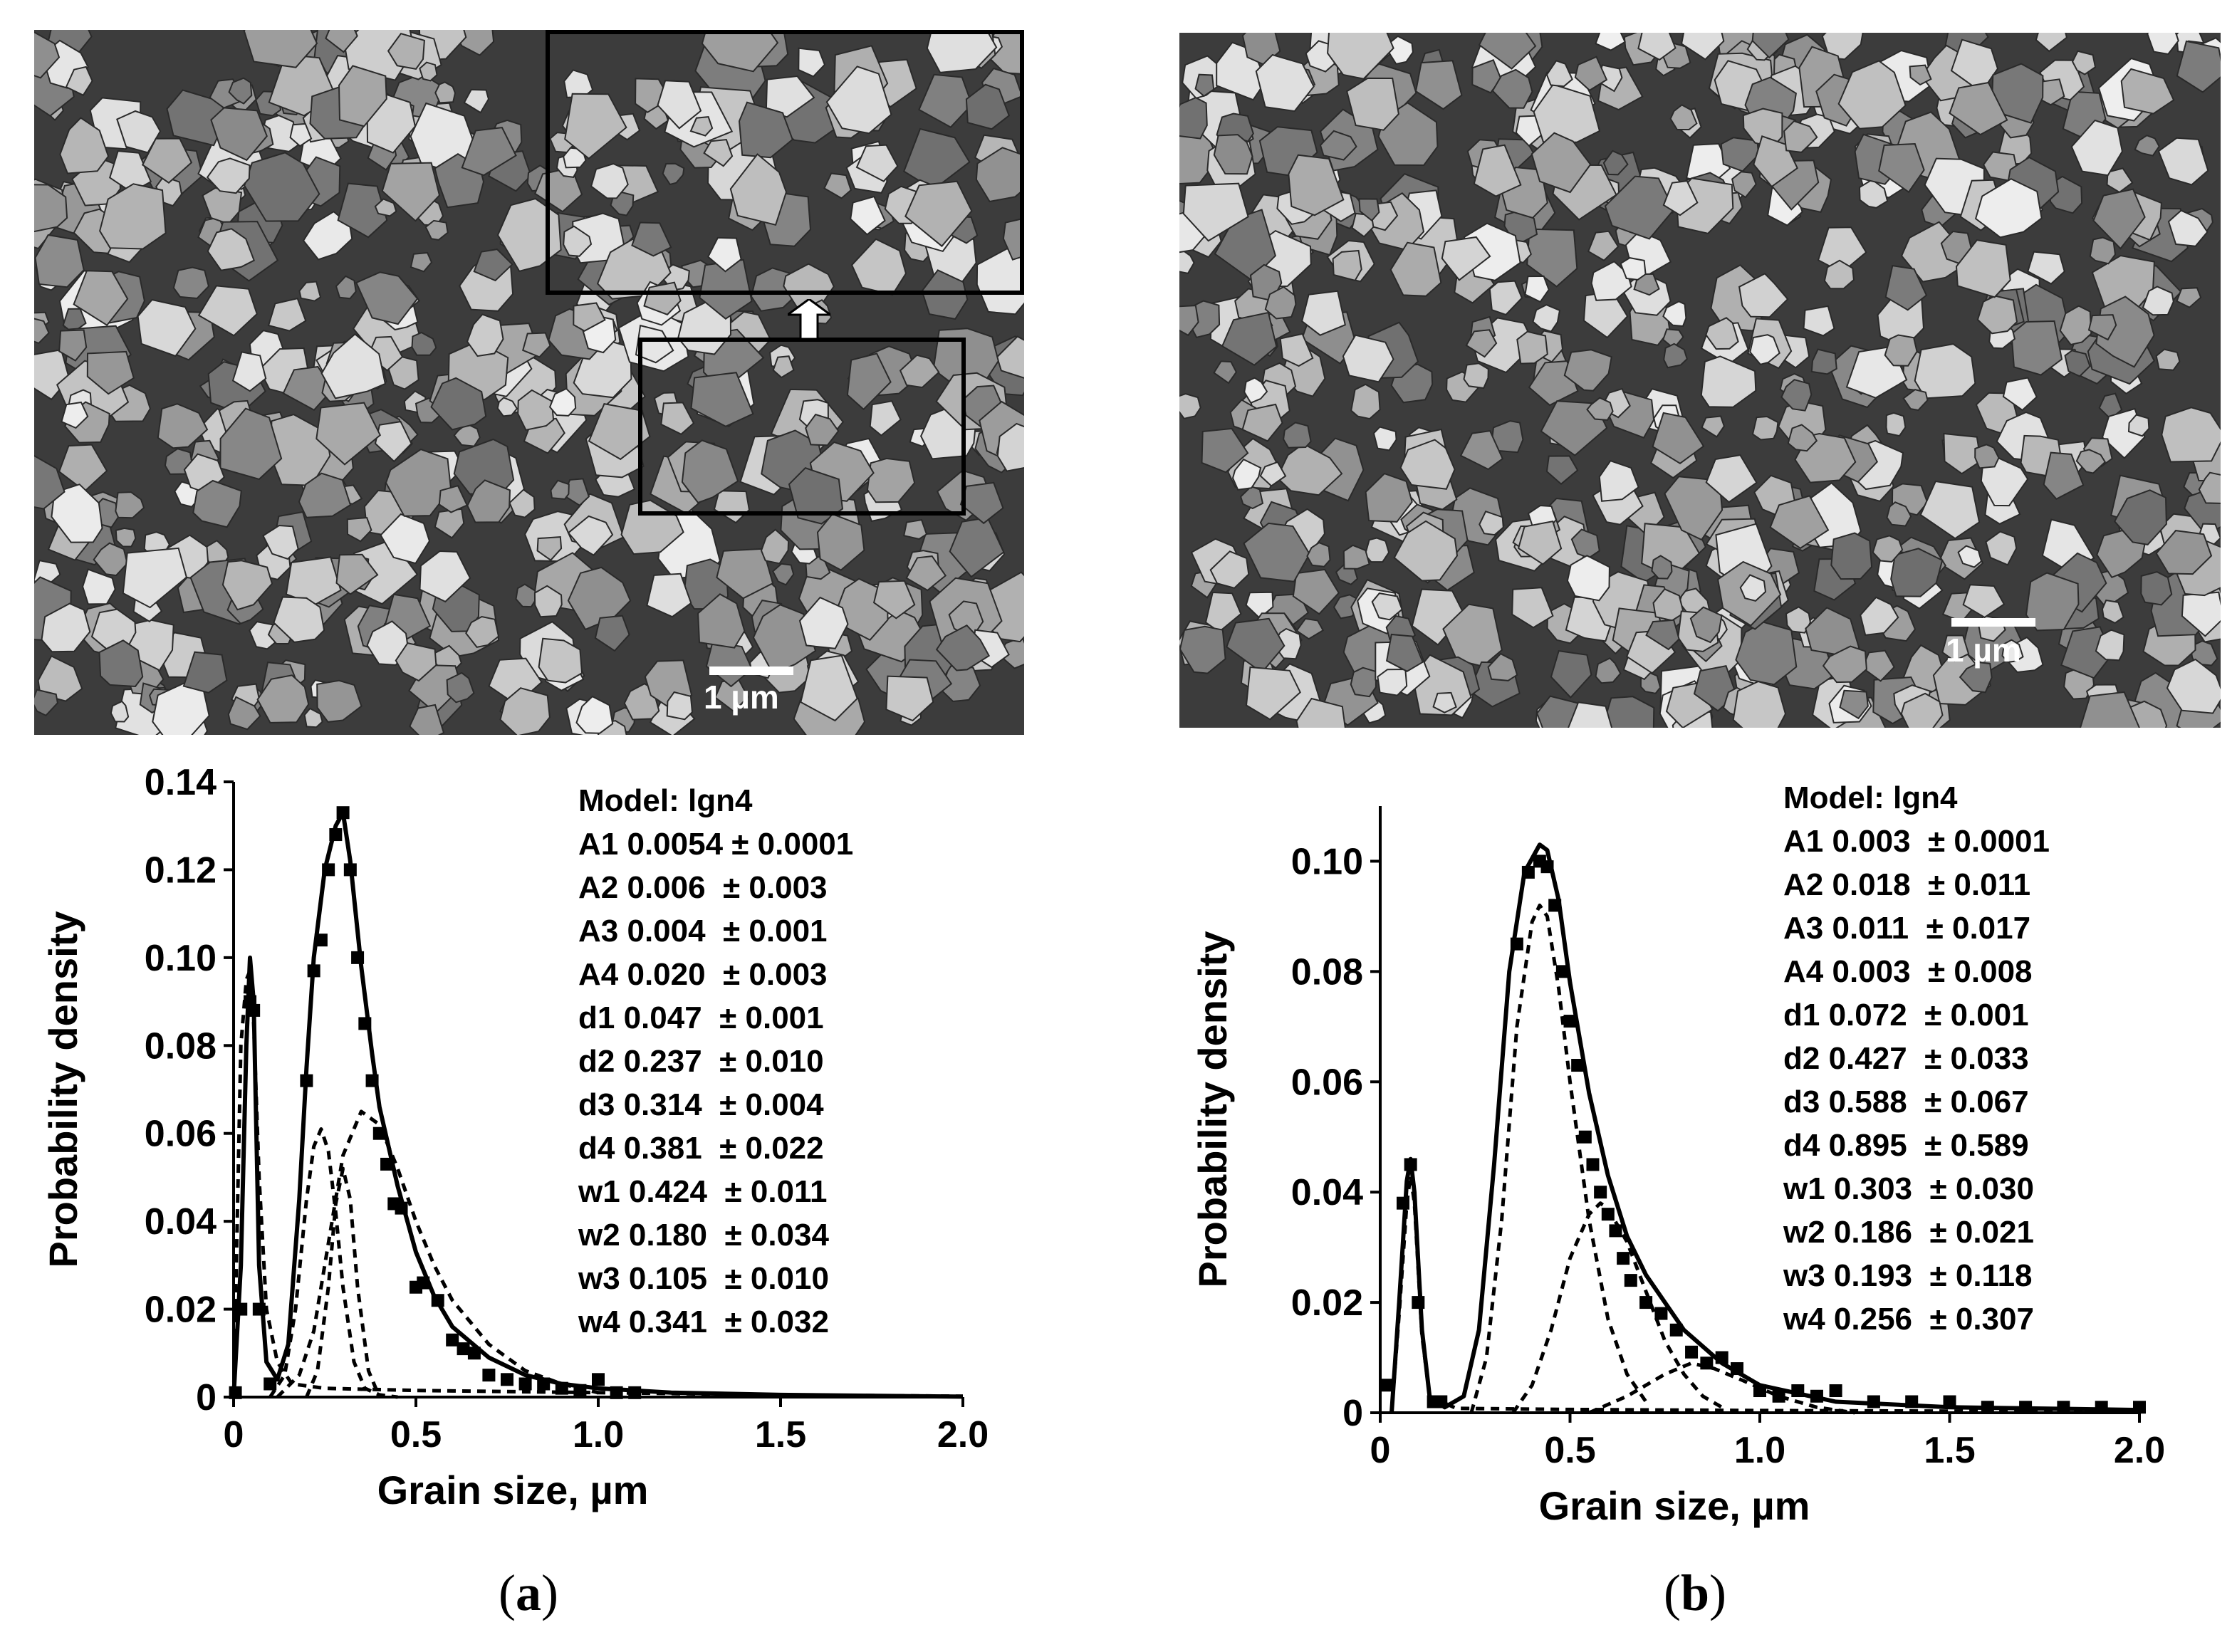 The width and height of the screenshot is (2237, 1652). Describe the element at coordinates (1327, 972) in the screenshot. I see `y-tick-label: 0.08` at that location.